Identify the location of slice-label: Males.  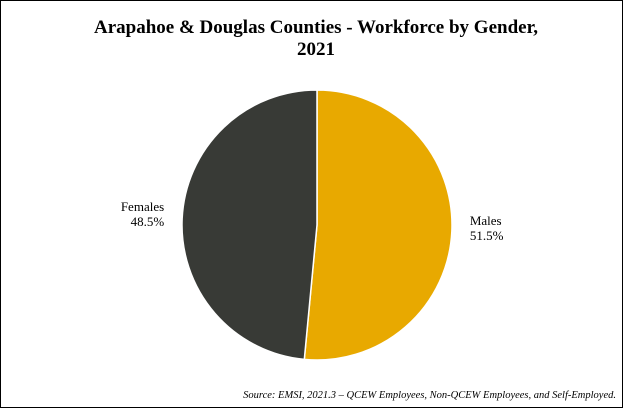
(486, 220).